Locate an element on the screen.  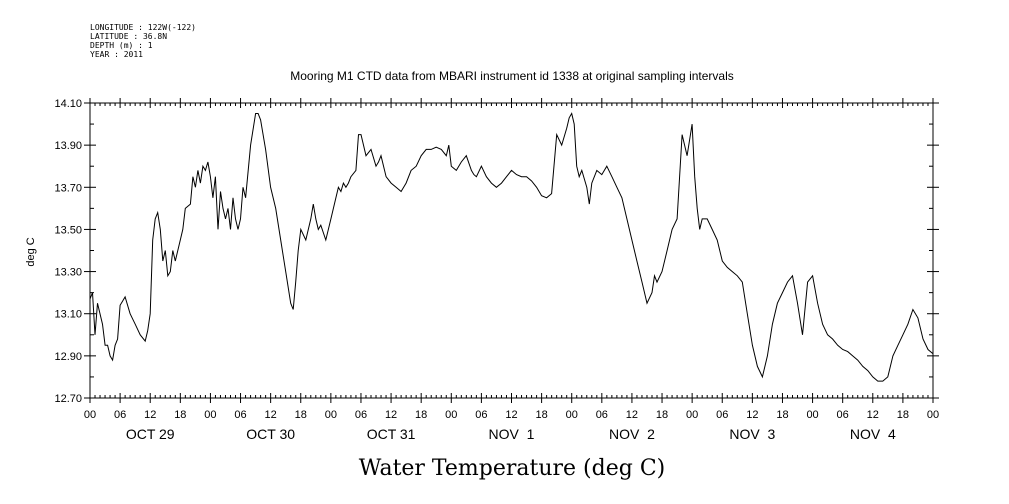
y-tick-label: 12.70 is located at coordinates (68, 399).